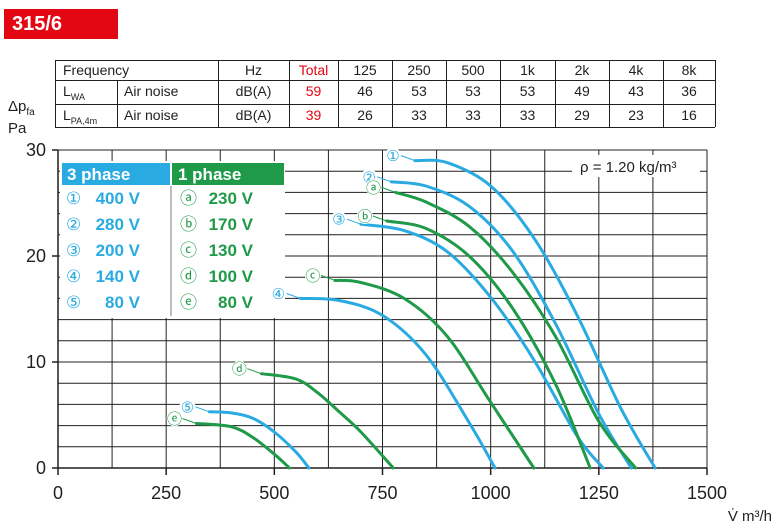  What do you see at coordinates (67, 91) in the screenshot?
I see `row-symbol-letter: L` at bounding box center [67, 91].